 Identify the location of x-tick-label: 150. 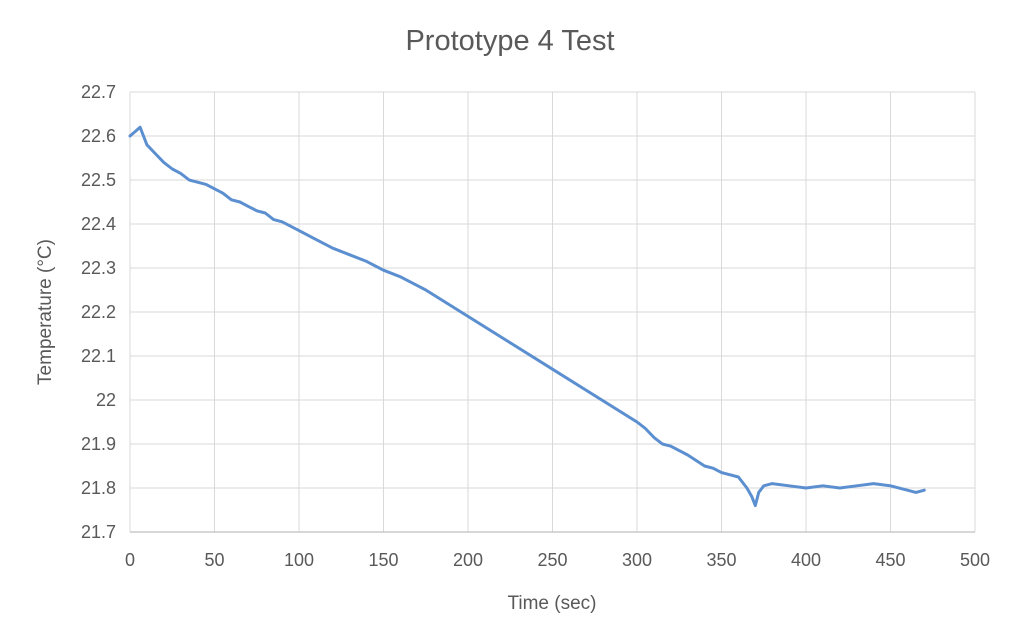
(383, 560).